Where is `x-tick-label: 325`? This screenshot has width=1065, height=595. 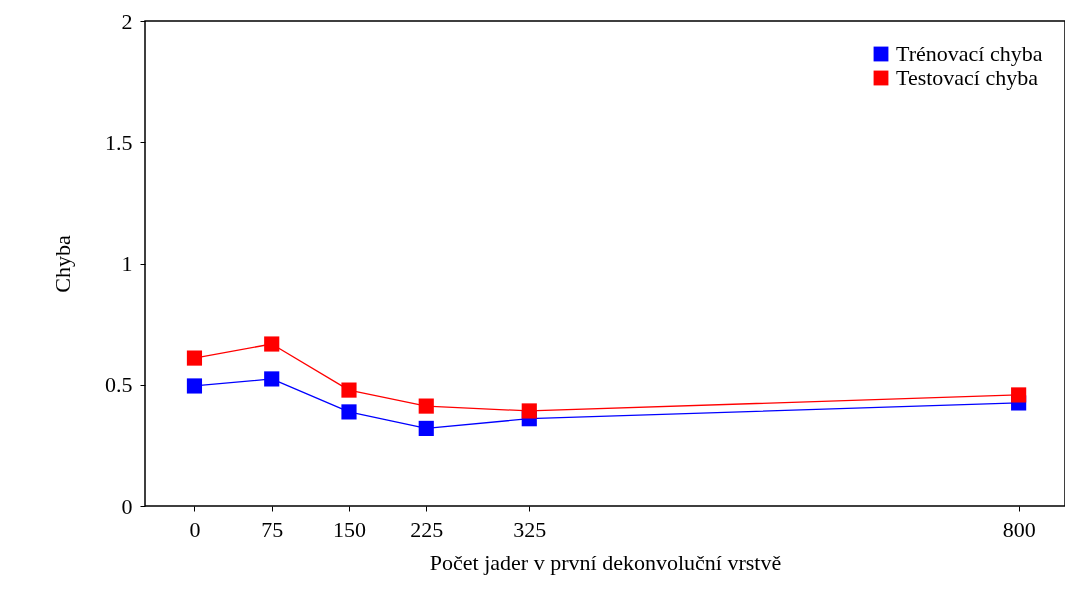
x-tick-label: 325 is located at coordinates (530, 529).